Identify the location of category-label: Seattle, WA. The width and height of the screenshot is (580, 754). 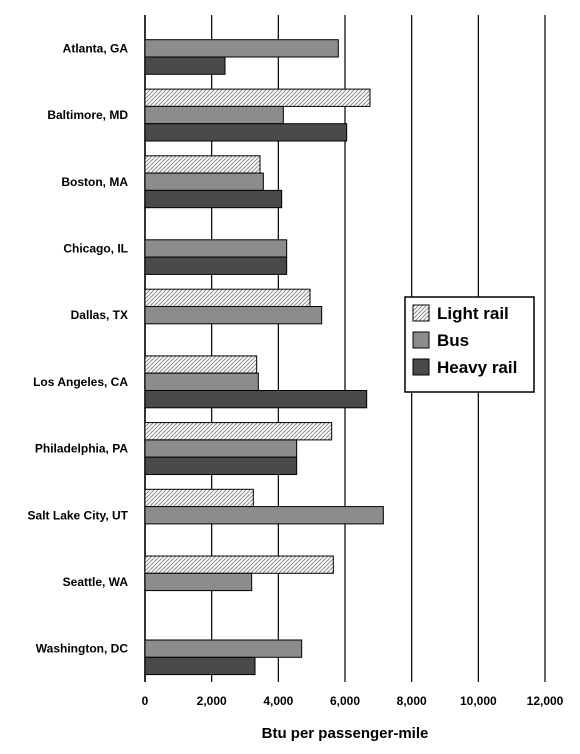
(96, 582).